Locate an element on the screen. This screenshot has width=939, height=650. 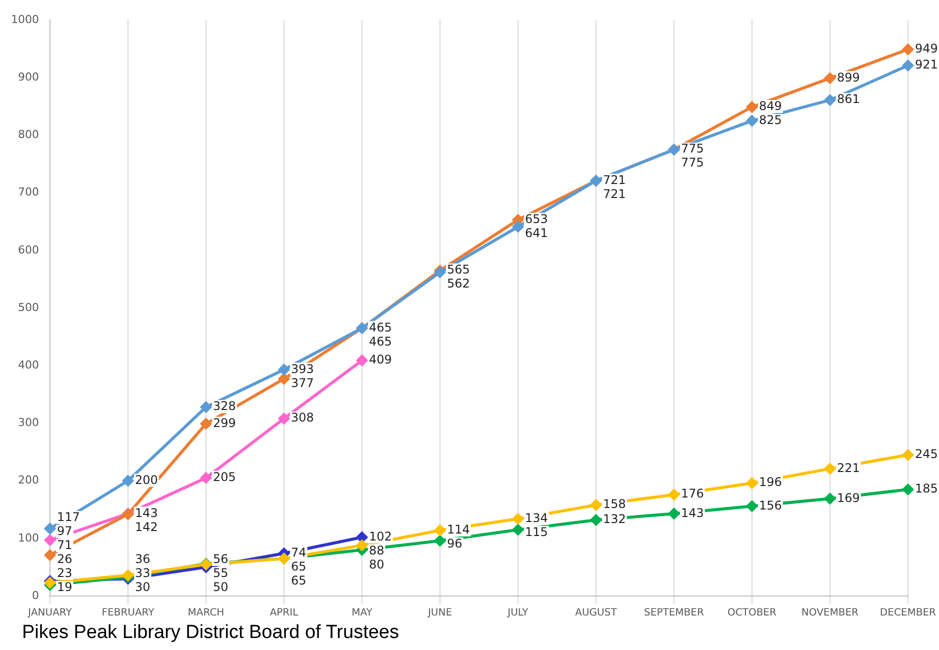
data-label: 50 is located at coordinates (220, 587).